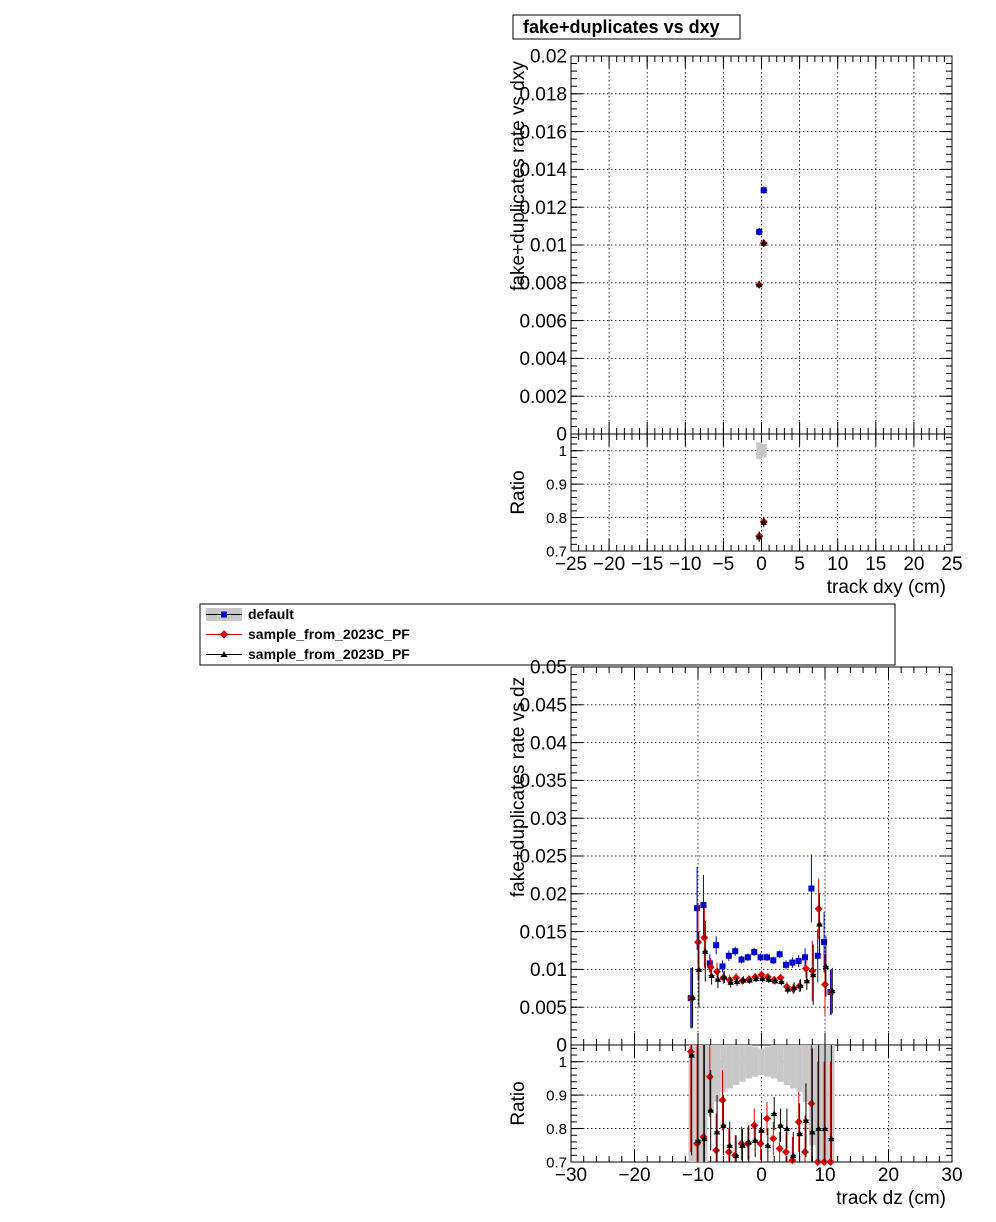 This screenshot has height=1222, width=996. I want to click on legend-entry-default: default, so click(250, 614).